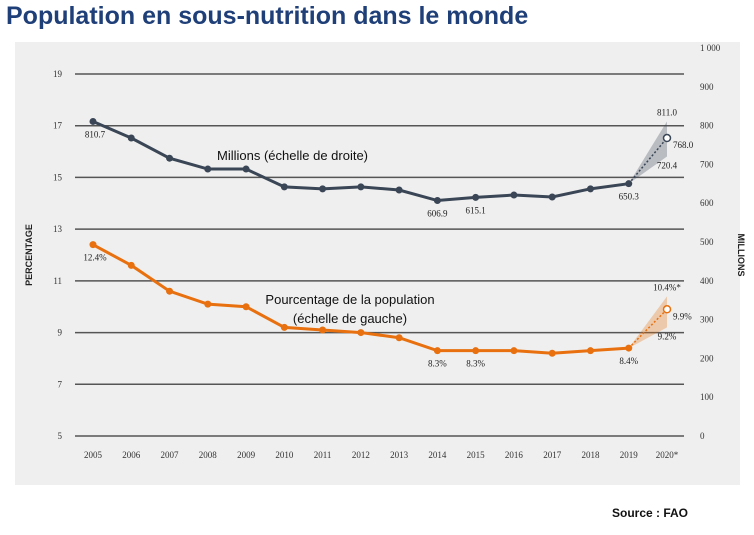  What do you see at coordinates (667, 165) in the screenshot?
I see `projection-low-label: 720.4` at bounding box center [667, 165].